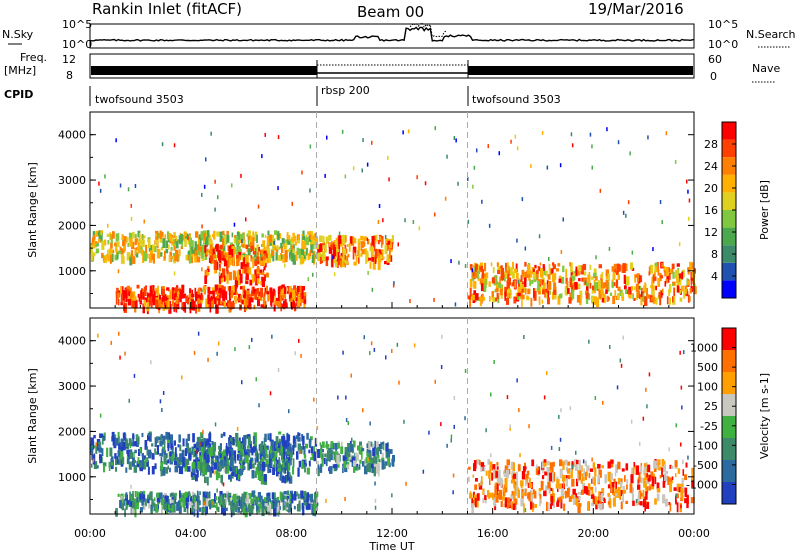 The image size is (800, 554). Describe the element at coordinates (729, 236) in the screenshot. I see `power-colorbar-segment` at that location.